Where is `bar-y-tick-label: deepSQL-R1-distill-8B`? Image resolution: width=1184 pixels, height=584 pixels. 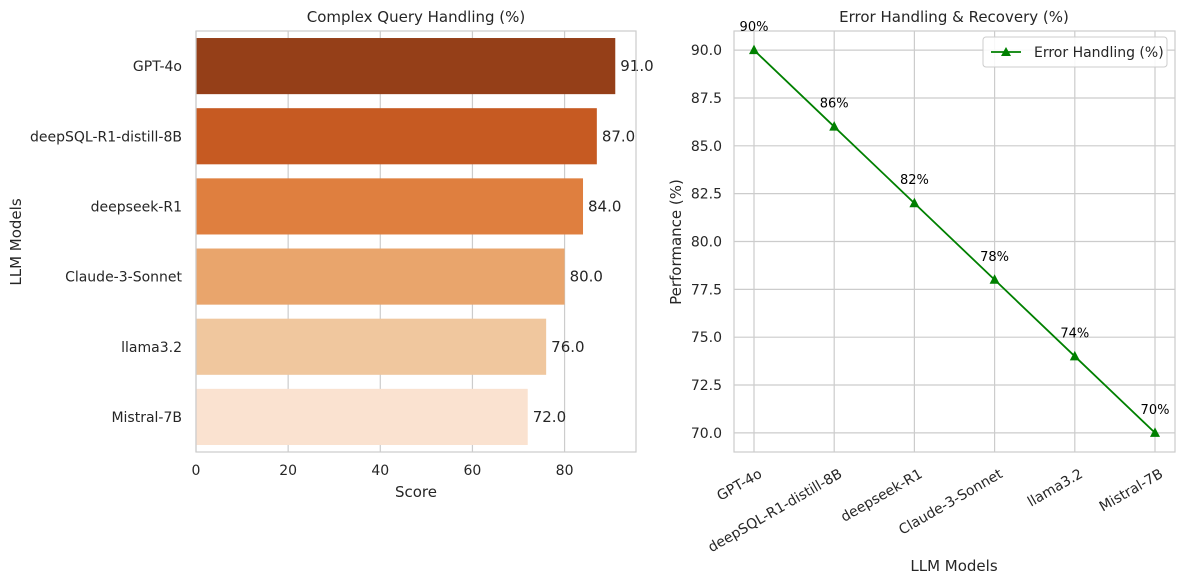
bar-y-tick-label: deepSQL-R1-distill-8B is located at coordinates (106, 137).